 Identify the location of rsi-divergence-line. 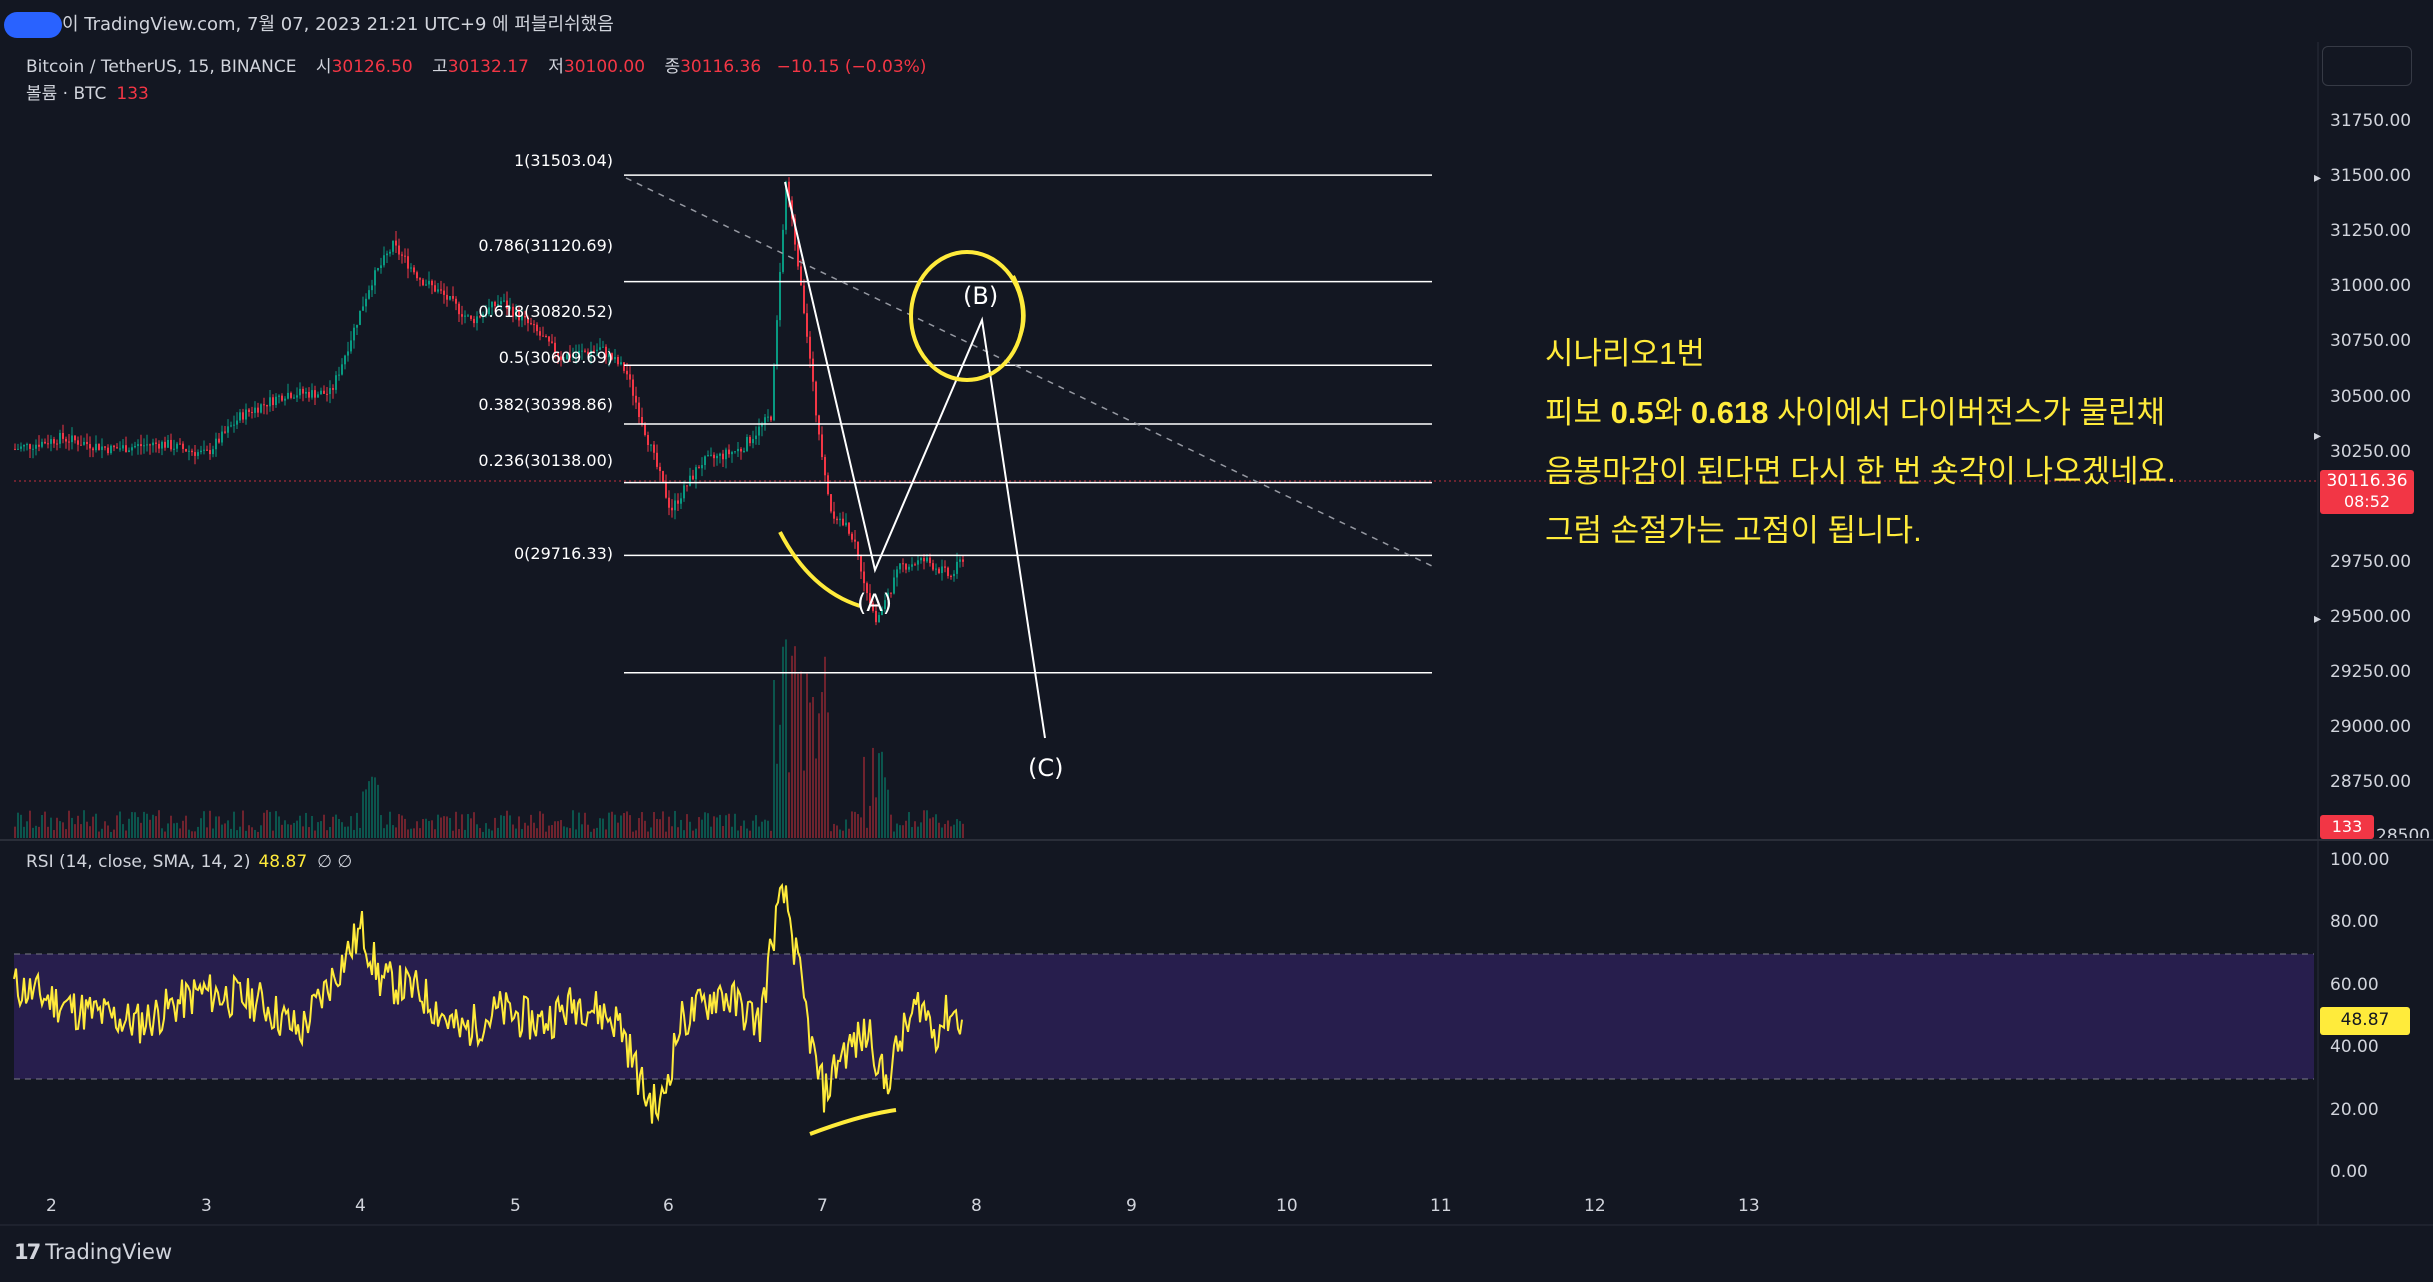
(853, 1122).